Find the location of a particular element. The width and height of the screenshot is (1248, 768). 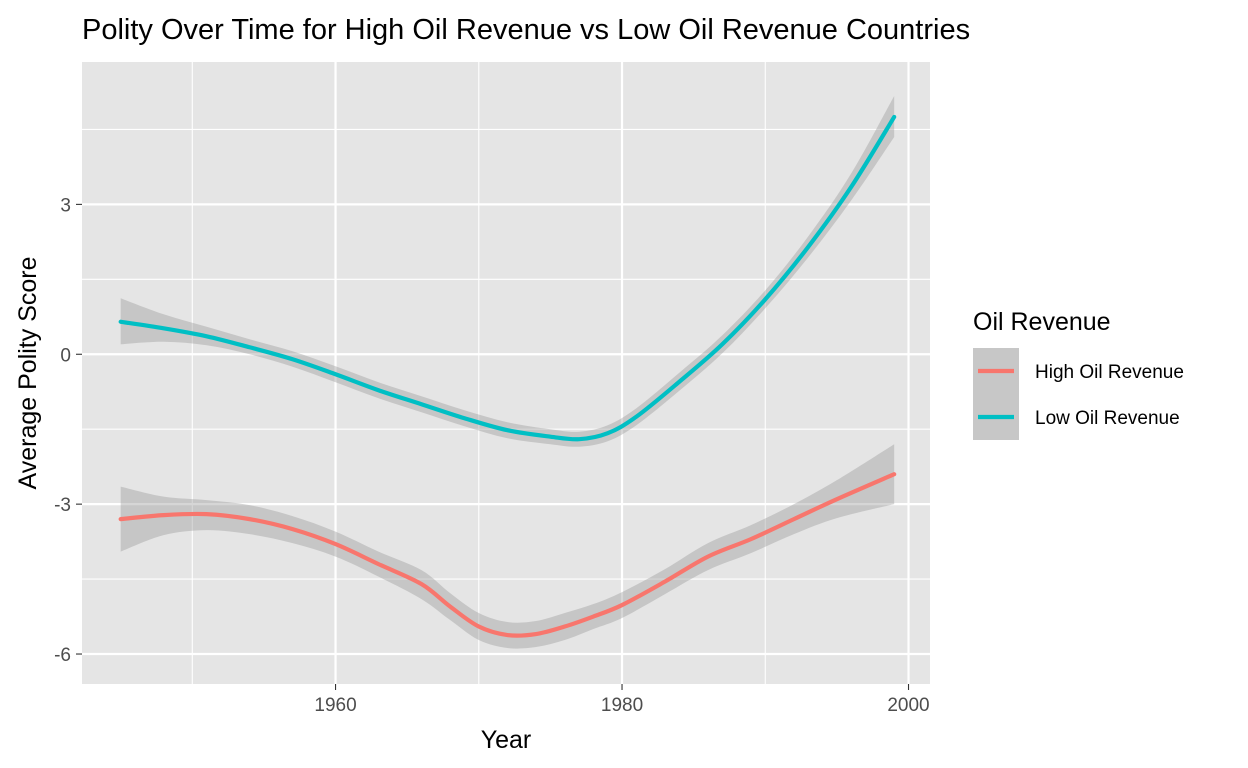

y-tick-label: 0 is located at coordinates (65, 355).